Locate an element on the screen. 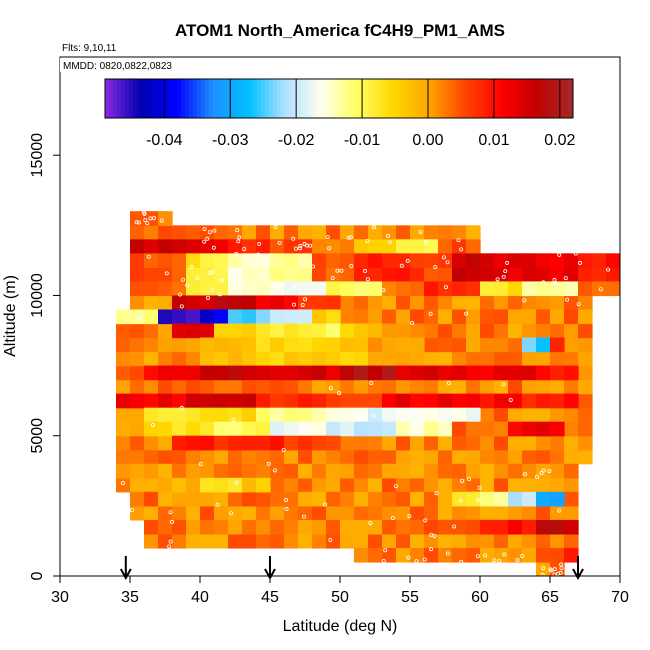 Image resolution: width=650 pixels, height=650 pixels. x-tick-label: 65 is located at coordinates (550, 597).